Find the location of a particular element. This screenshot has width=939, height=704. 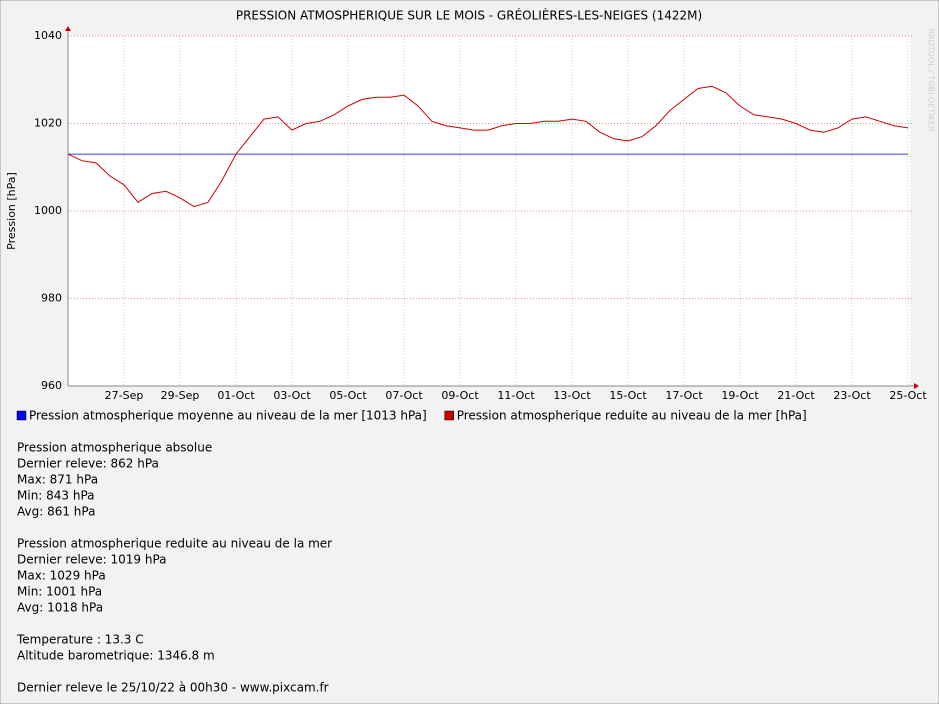

watermark: RRDTOOL / TOBI OETIKER is located at coordinates (931, 79).